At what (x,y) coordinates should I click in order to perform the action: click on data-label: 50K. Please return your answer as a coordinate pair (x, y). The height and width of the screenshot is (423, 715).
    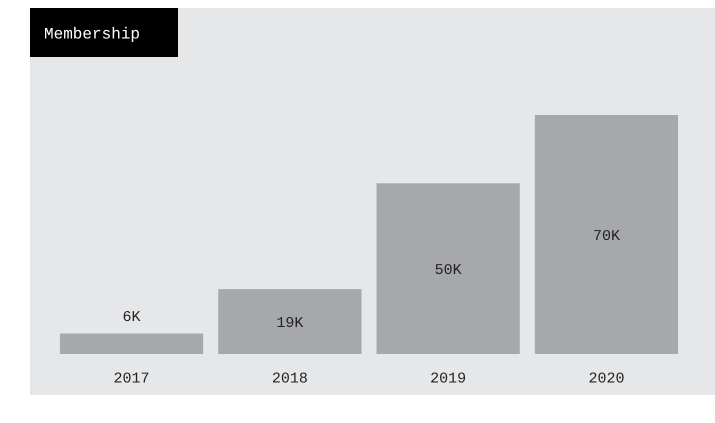
    Looking at the image, I should click on (448, 270).